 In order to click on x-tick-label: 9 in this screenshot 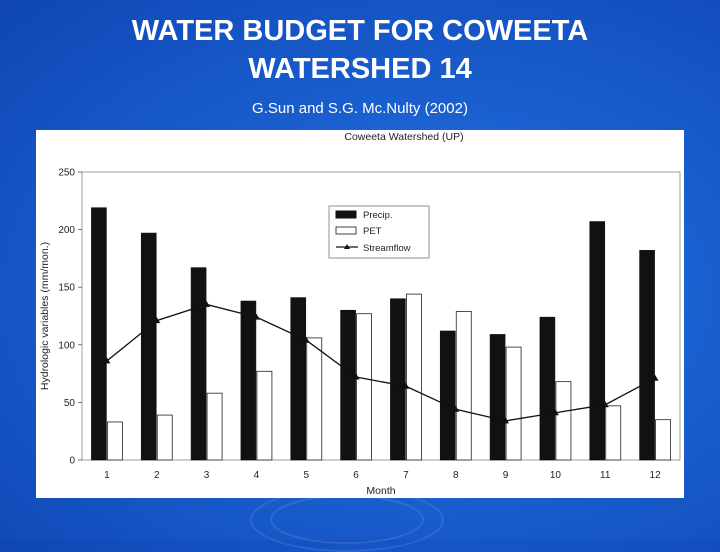, I will do `click(506, 475)`.